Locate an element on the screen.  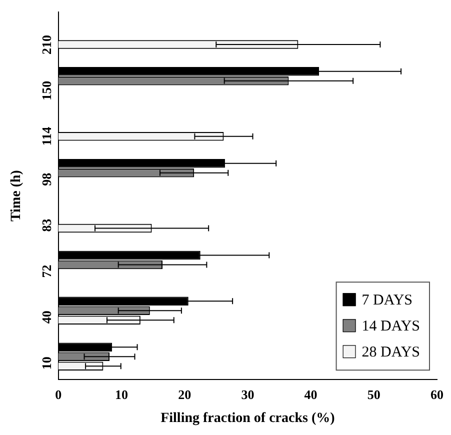
x-tick-label: 20 is located at coordinates (185, 394).